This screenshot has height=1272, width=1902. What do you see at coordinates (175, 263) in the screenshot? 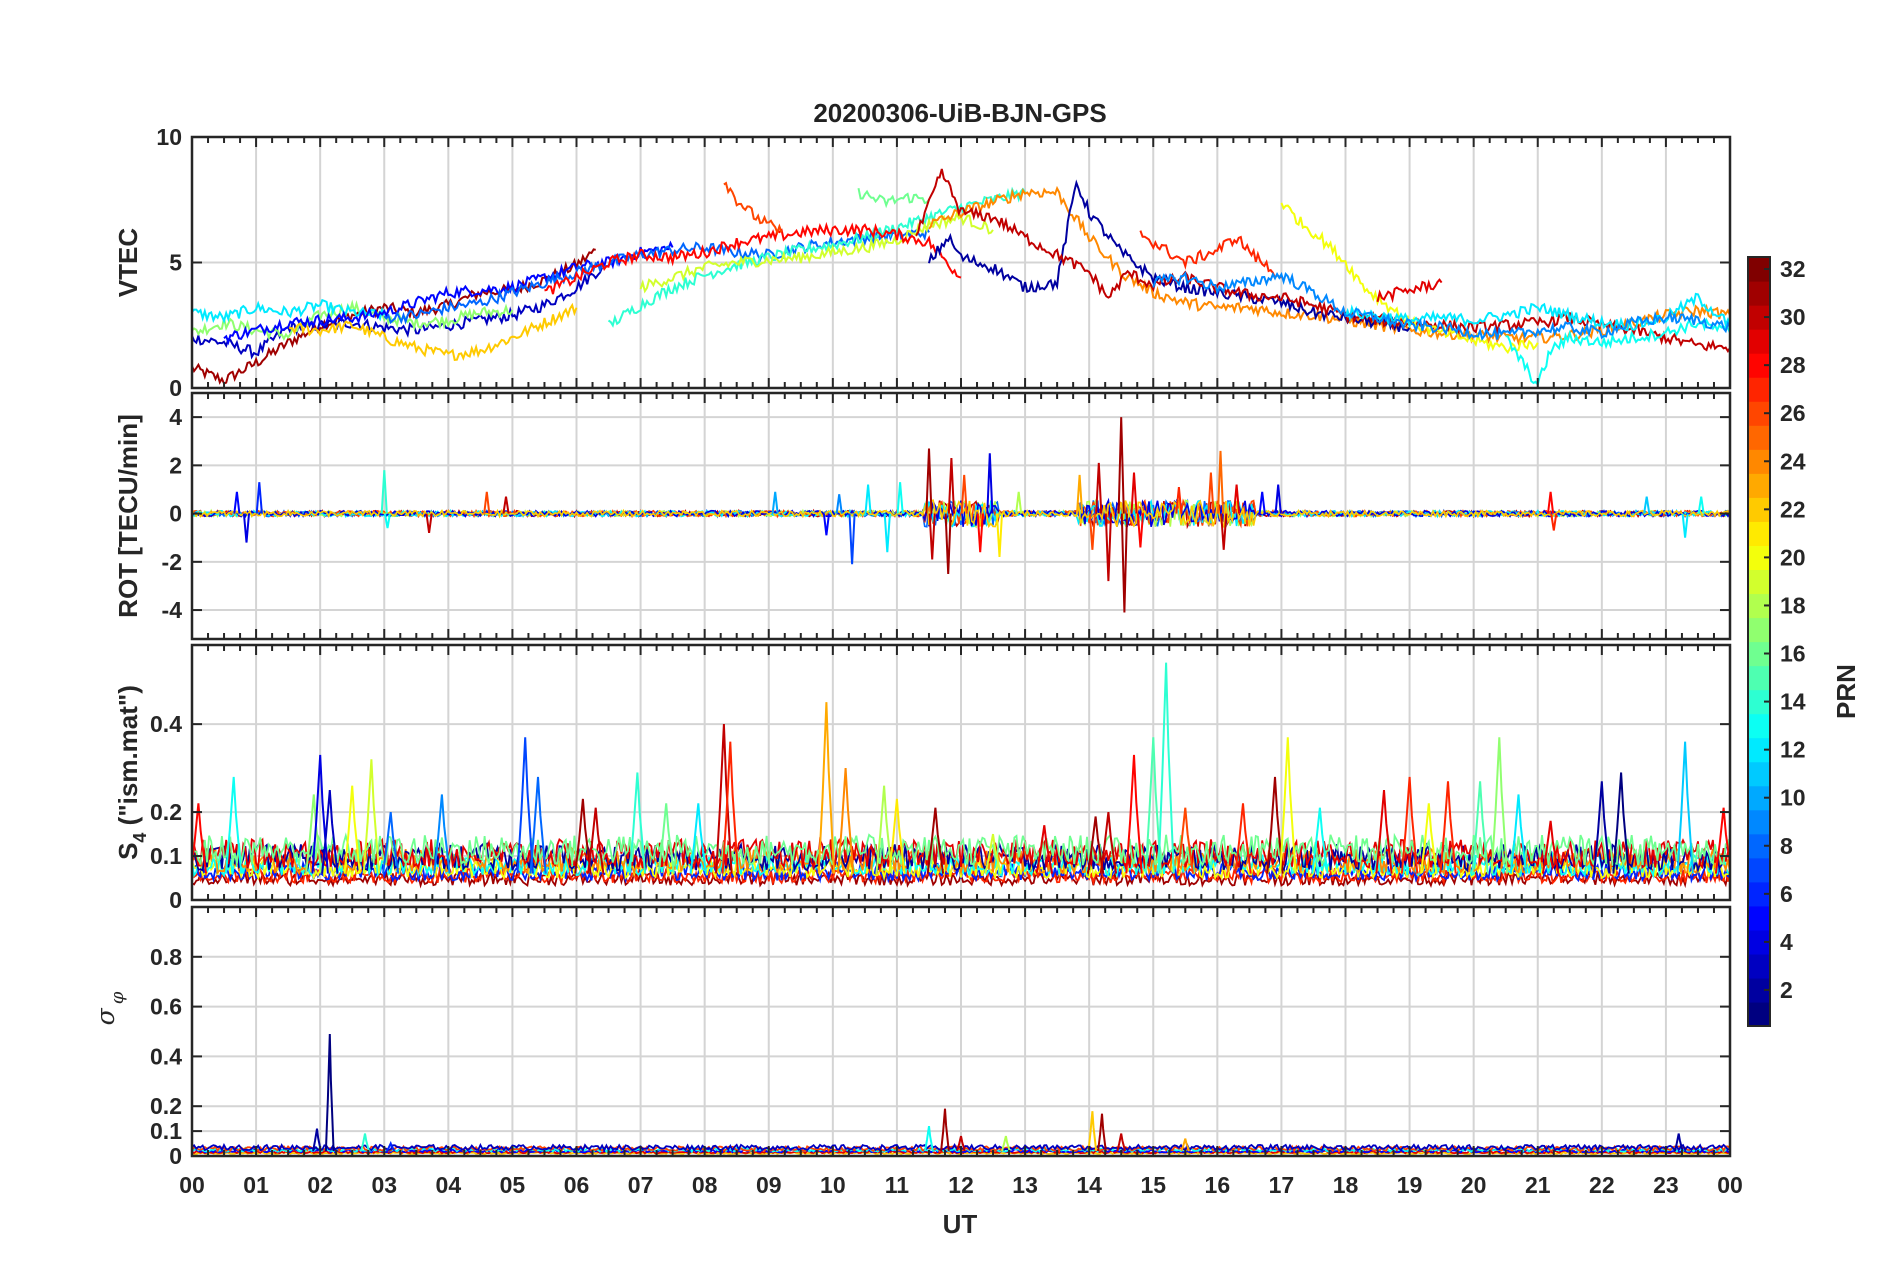
I see `y-tick-label: 5` at bounding box center [175, 263].